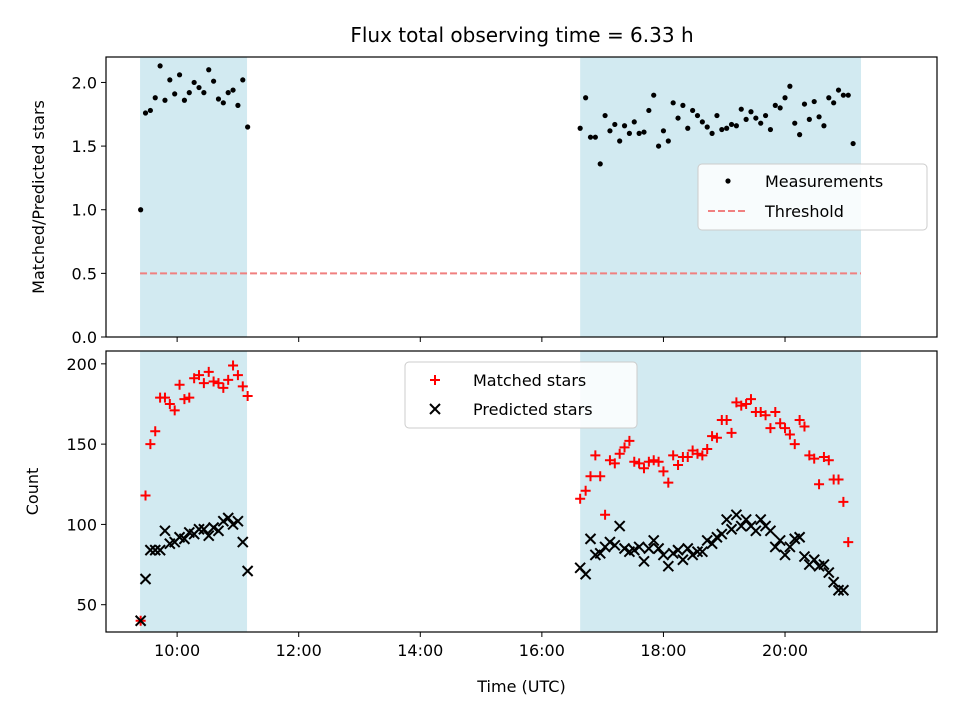 The width and height of the screenshot is (960, 725). I want to click on y-tick-label: 150, so click(81, 444).